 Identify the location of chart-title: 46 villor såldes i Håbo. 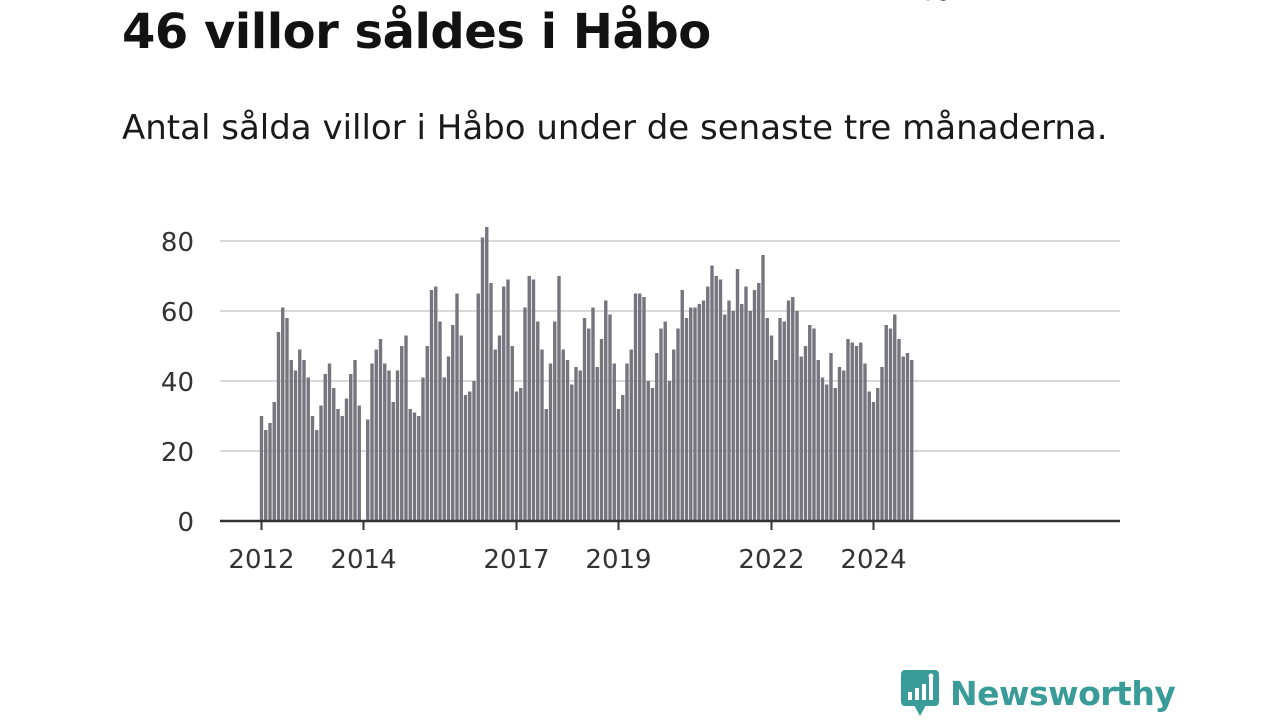
(416, 32).